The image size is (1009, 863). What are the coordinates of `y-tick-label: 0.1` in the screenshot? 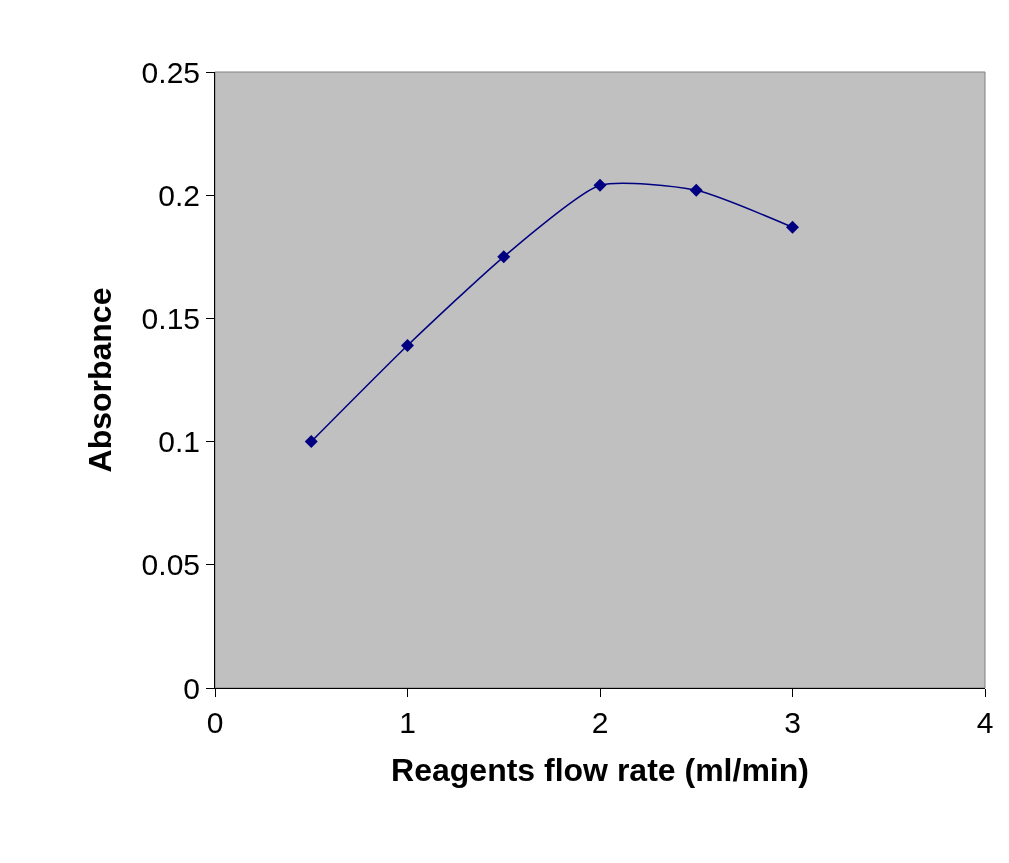 It's located at (179, 442).